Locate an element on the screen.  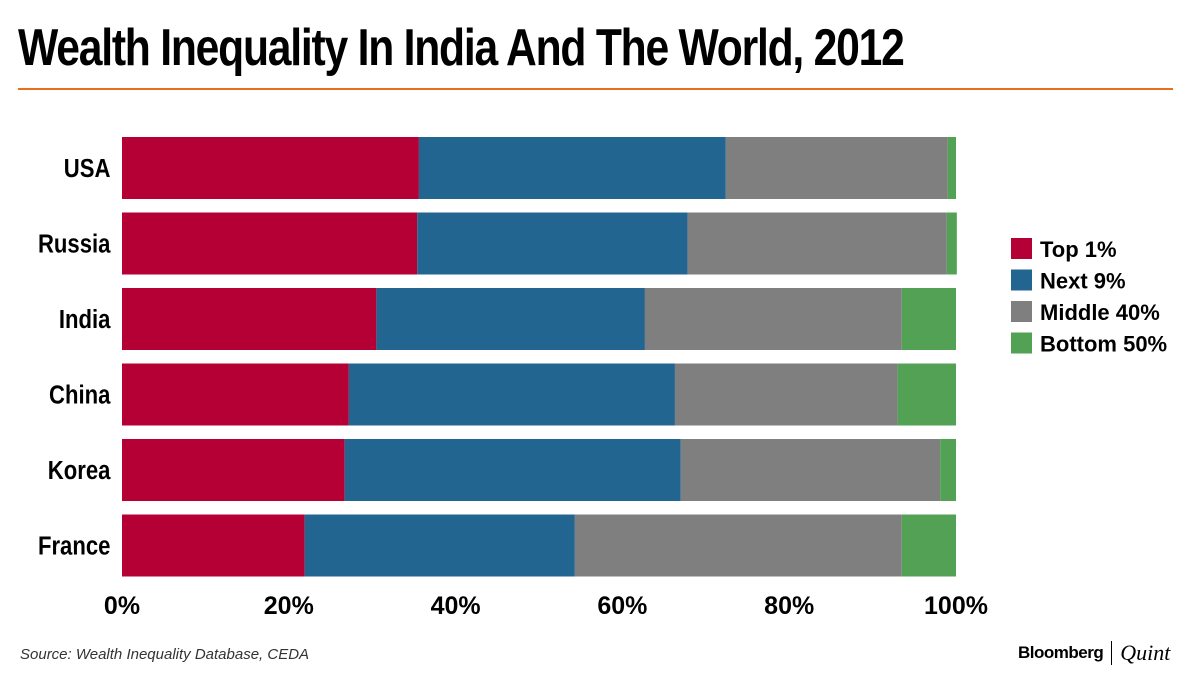
category-label: Russia is located at coordinates (74, 244).